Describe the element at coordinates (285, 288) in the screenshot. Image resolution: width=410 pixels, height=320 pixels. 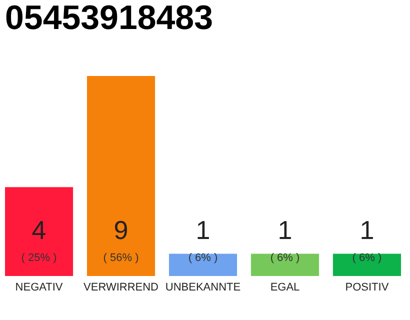
I see `x-tick-label: EGAL` at that location.